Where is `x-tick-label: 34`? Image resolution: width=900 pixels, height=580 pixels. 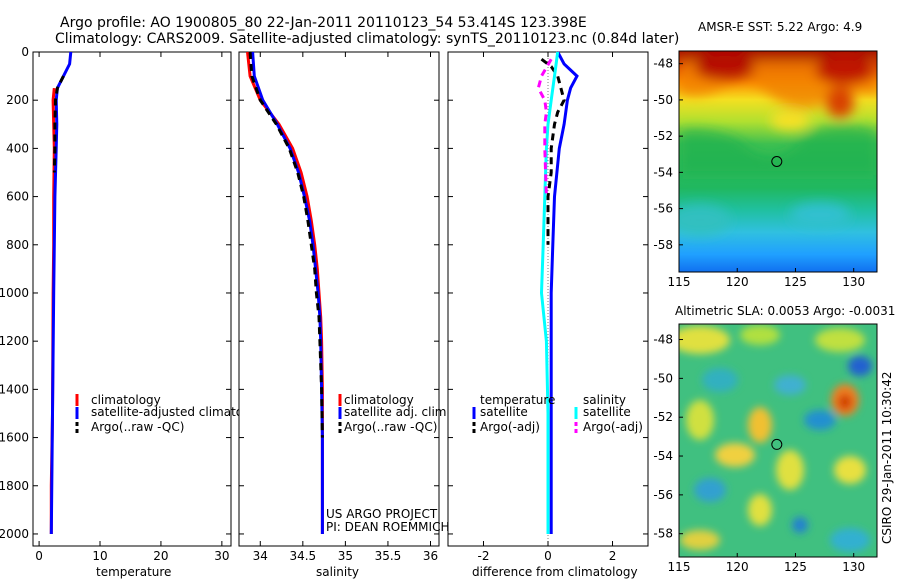 x-tick-label: 34 is located at coordinates (260, 556).